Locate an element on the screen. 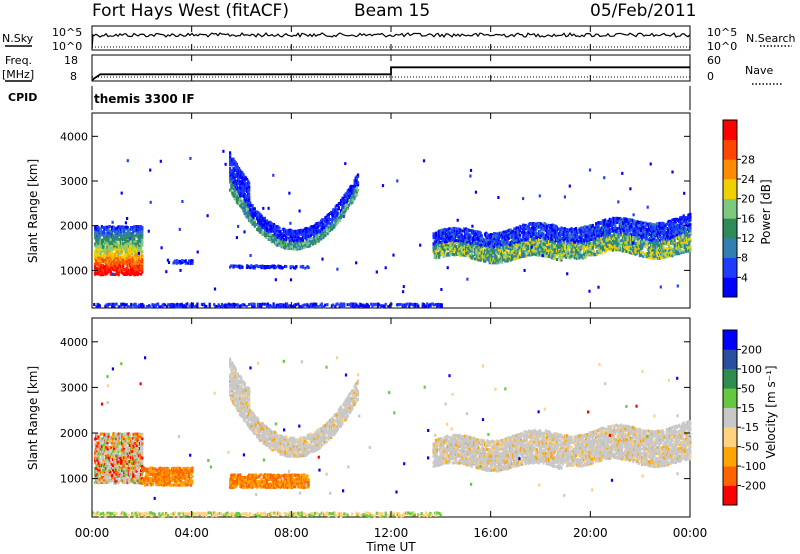 This screenshot has width=800, height=554. freq-label-line2: [MHz] is located at coordinates (18, 74).